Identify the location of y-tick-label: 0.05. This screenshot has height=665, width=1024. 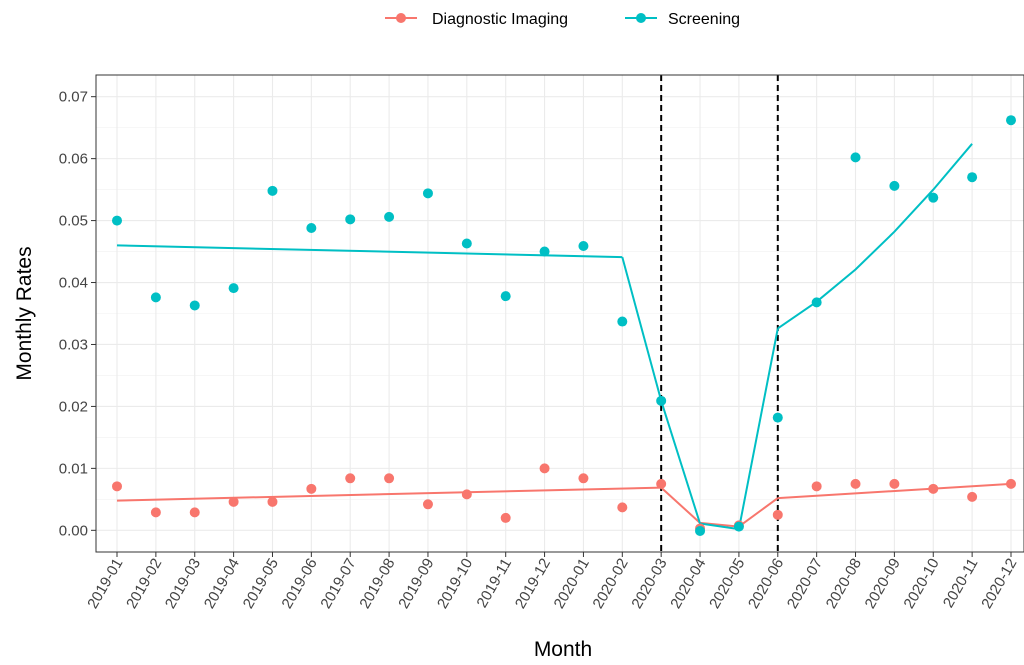
(73, 221).